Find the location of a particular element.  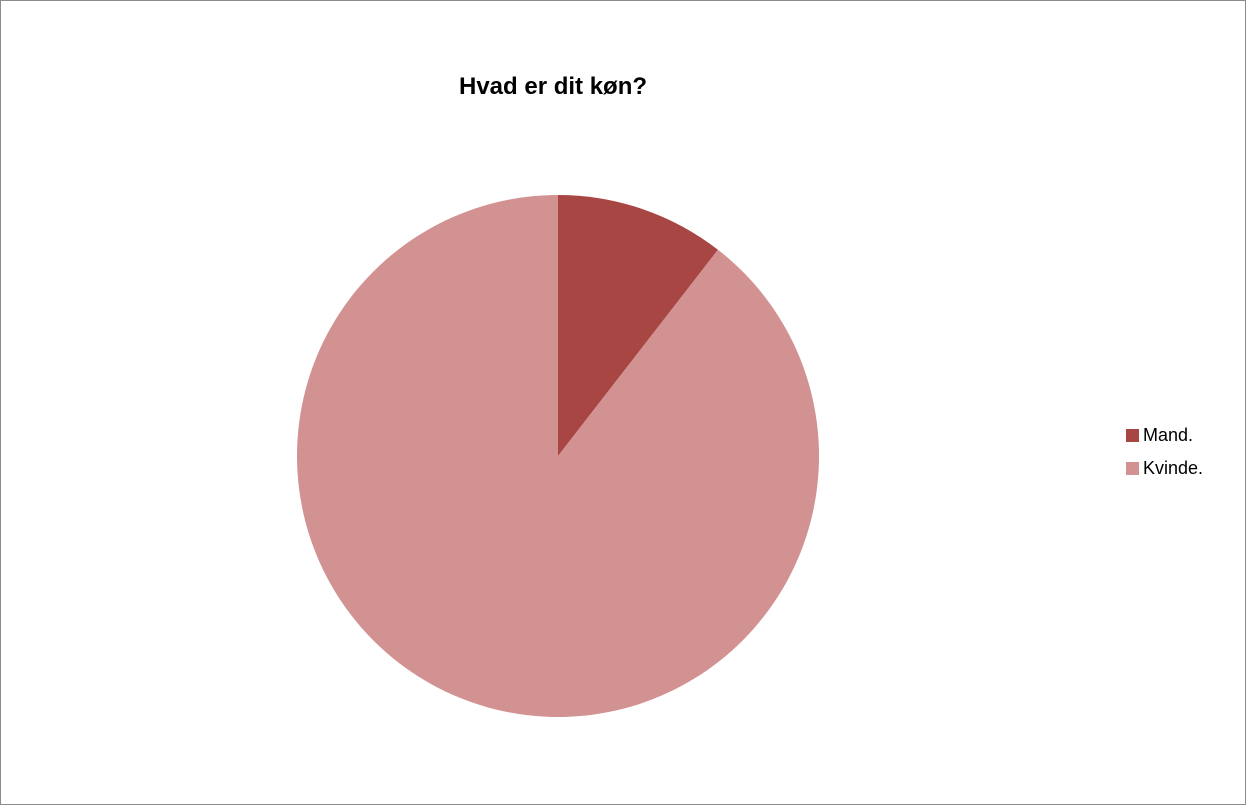

chart-legend: Mand. Kvinde. is located at coordinates (1164, 452).